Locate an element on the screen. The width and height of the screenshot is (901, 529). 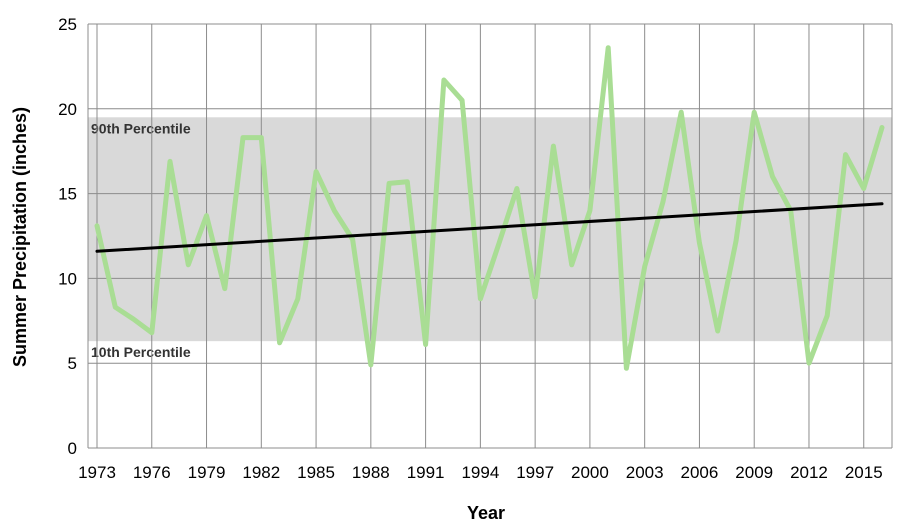
x-tick-label: 1973 is located at coordinates (97, 472).